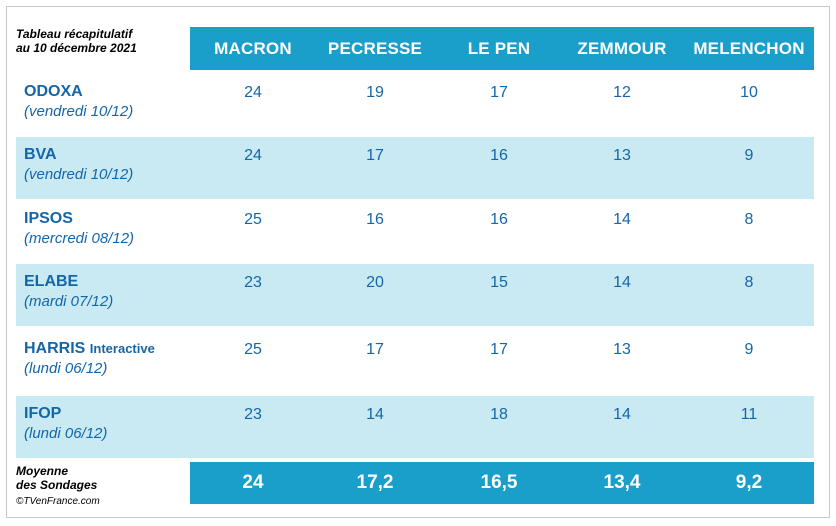 Image resolution: width=836 pixels, height=526 pixels. Describe the element at coordinates (415, 232) in the screenshot. I see `table-row-ipsos: IPSOS (mercredi 08/12) 25 16 16 14 8` at that location.